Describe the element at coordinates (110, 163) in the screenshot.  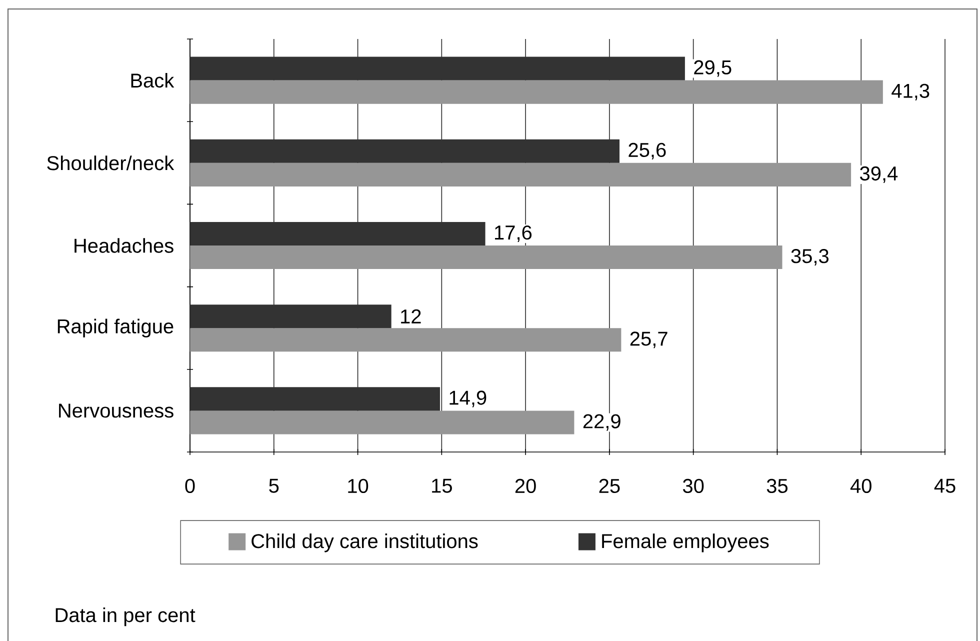
I see `y-tick-label: Shoulder/neck` at that location.